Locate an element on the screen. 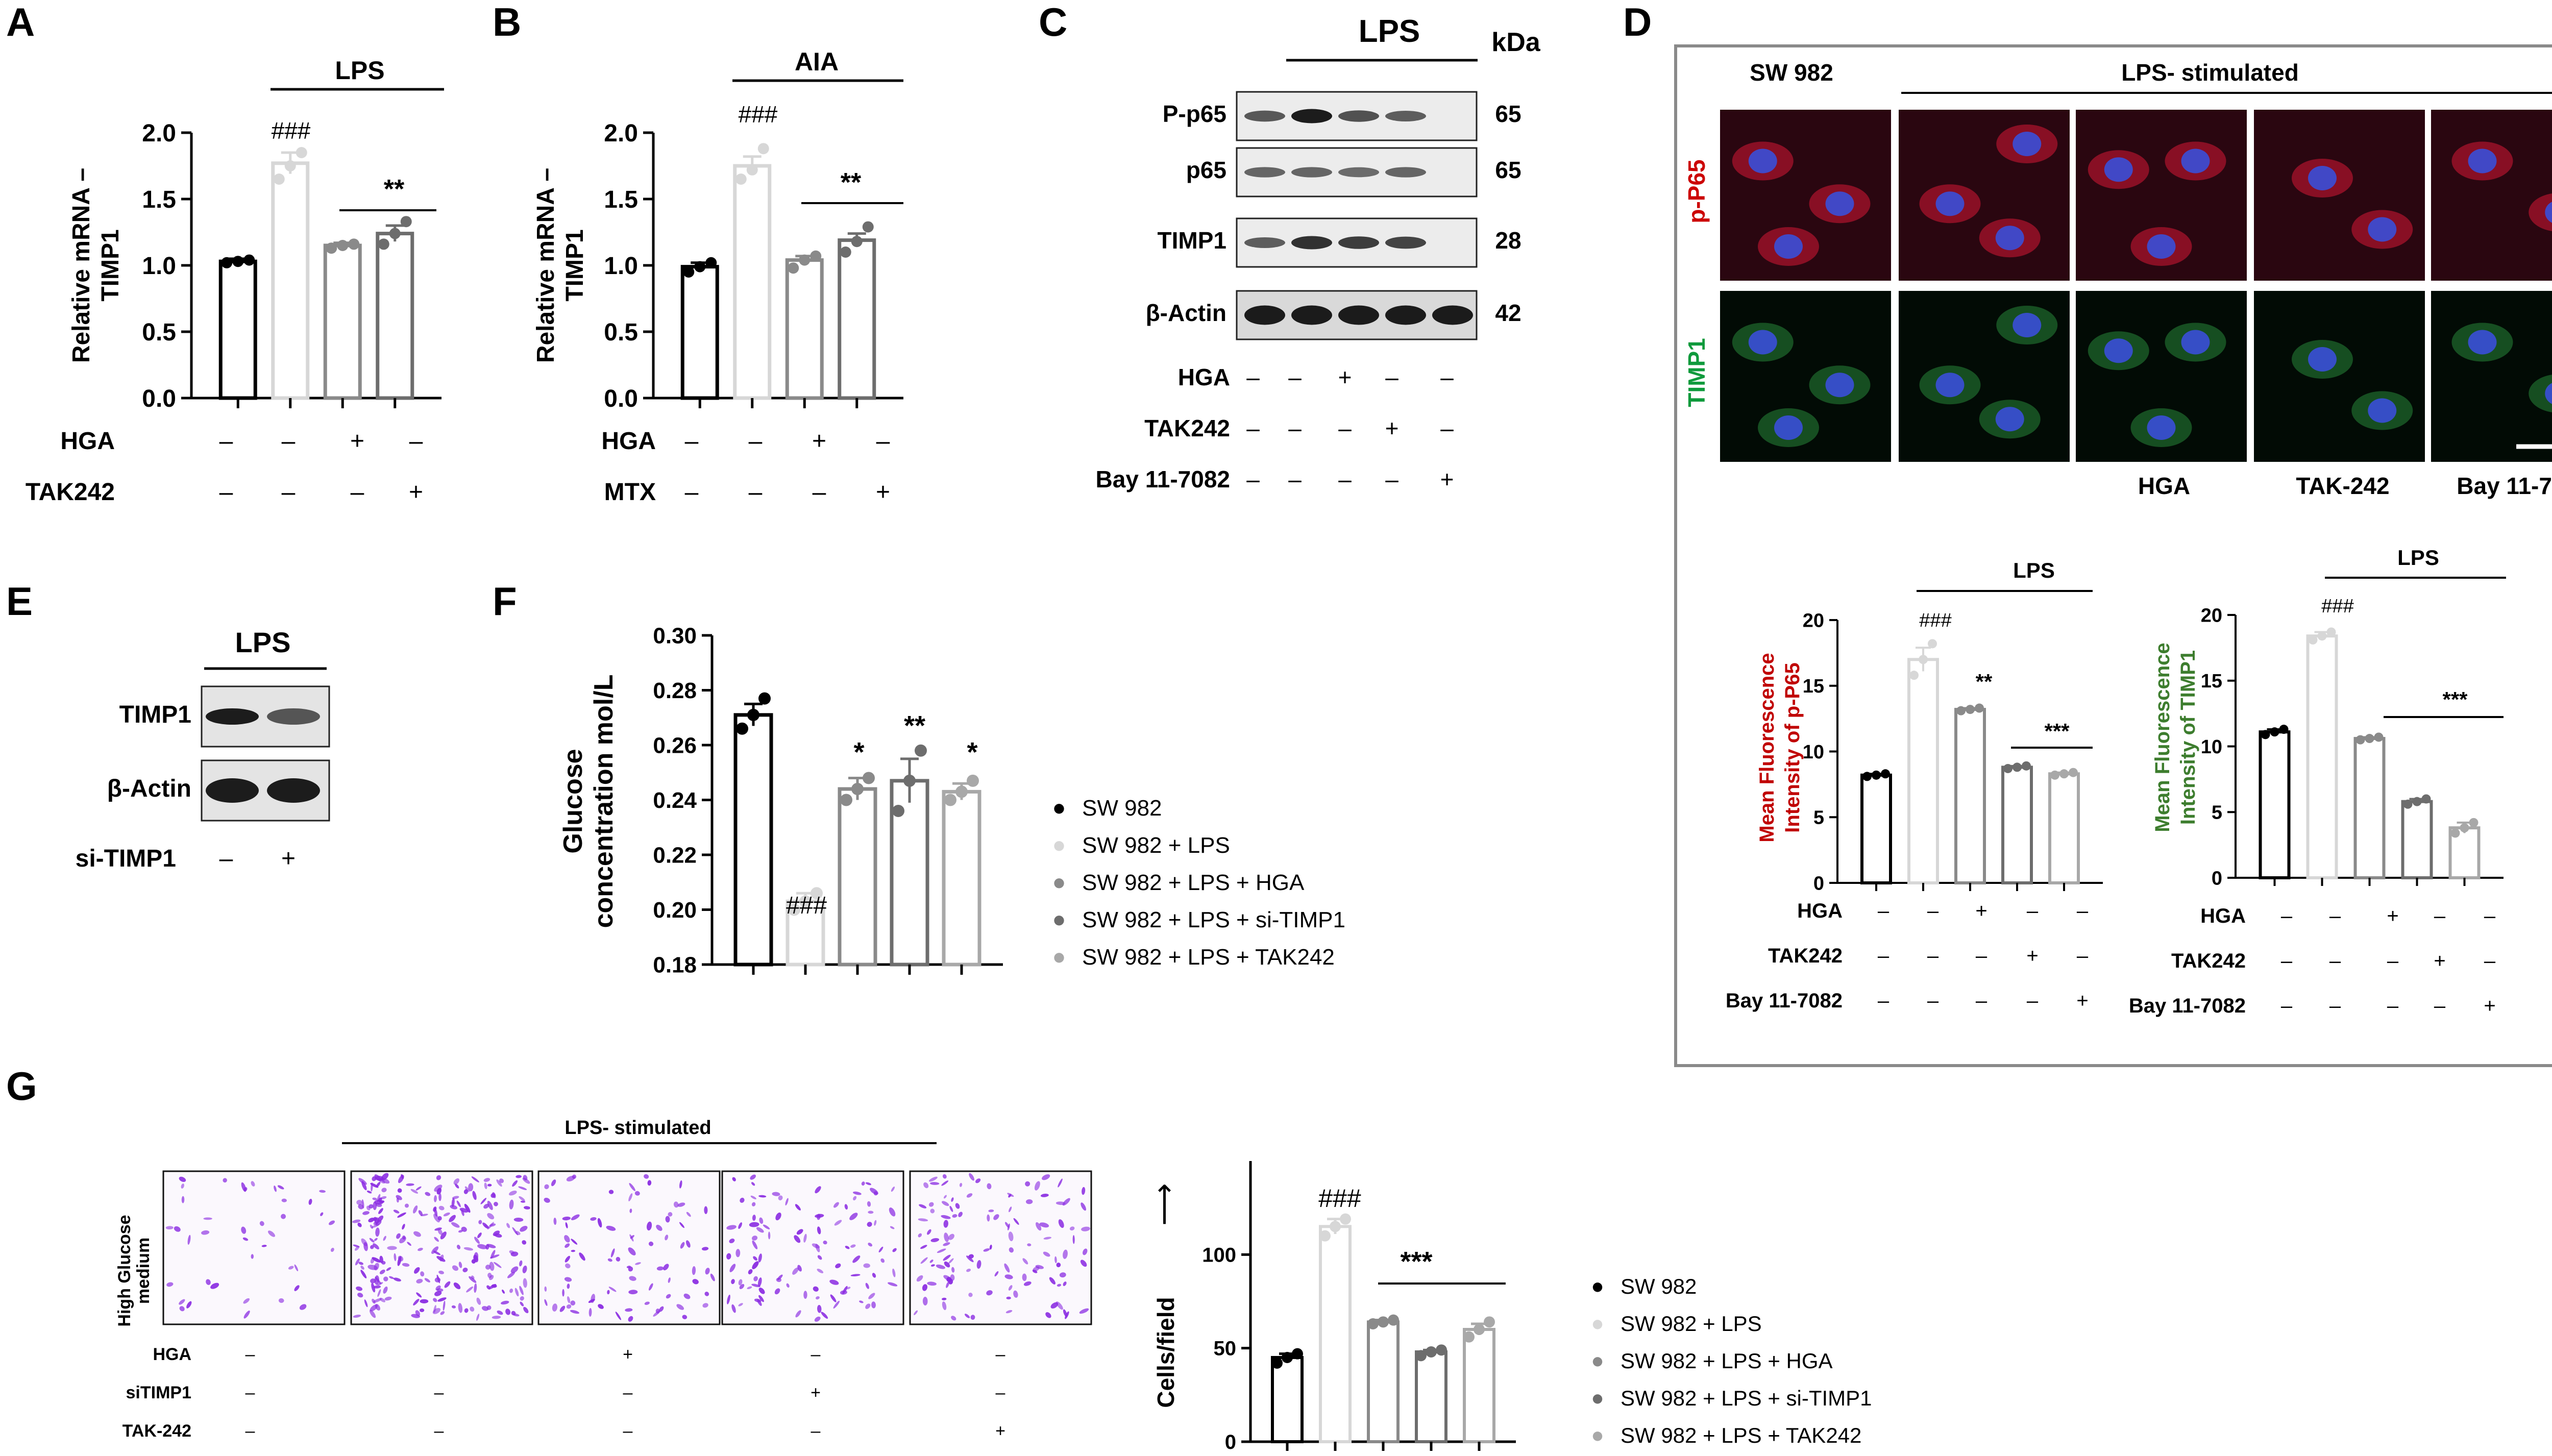  legend-G-label: SW 982 + LPS + HGA is located at coordinates (1727, 1361).